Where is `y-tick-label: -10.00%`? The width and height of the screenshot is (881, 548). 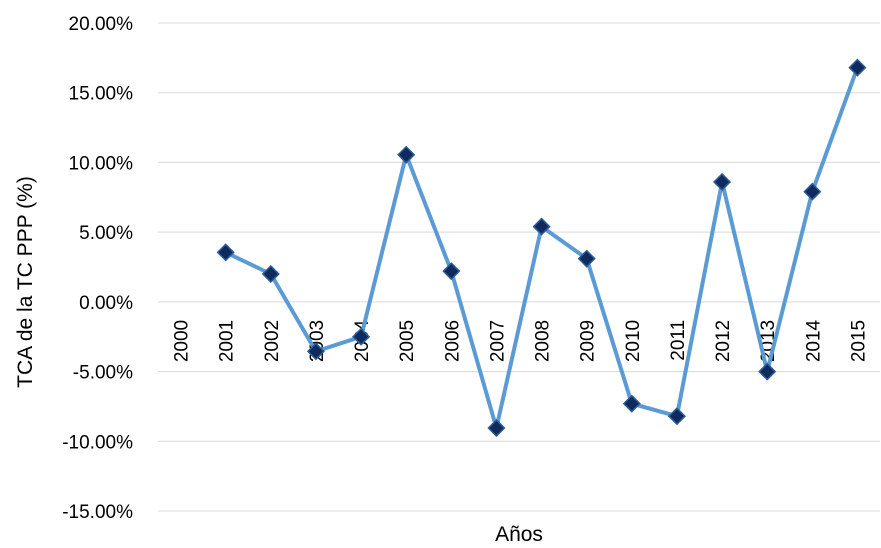
y-tick-label: -10.00% is located at coordinates (97, 442).